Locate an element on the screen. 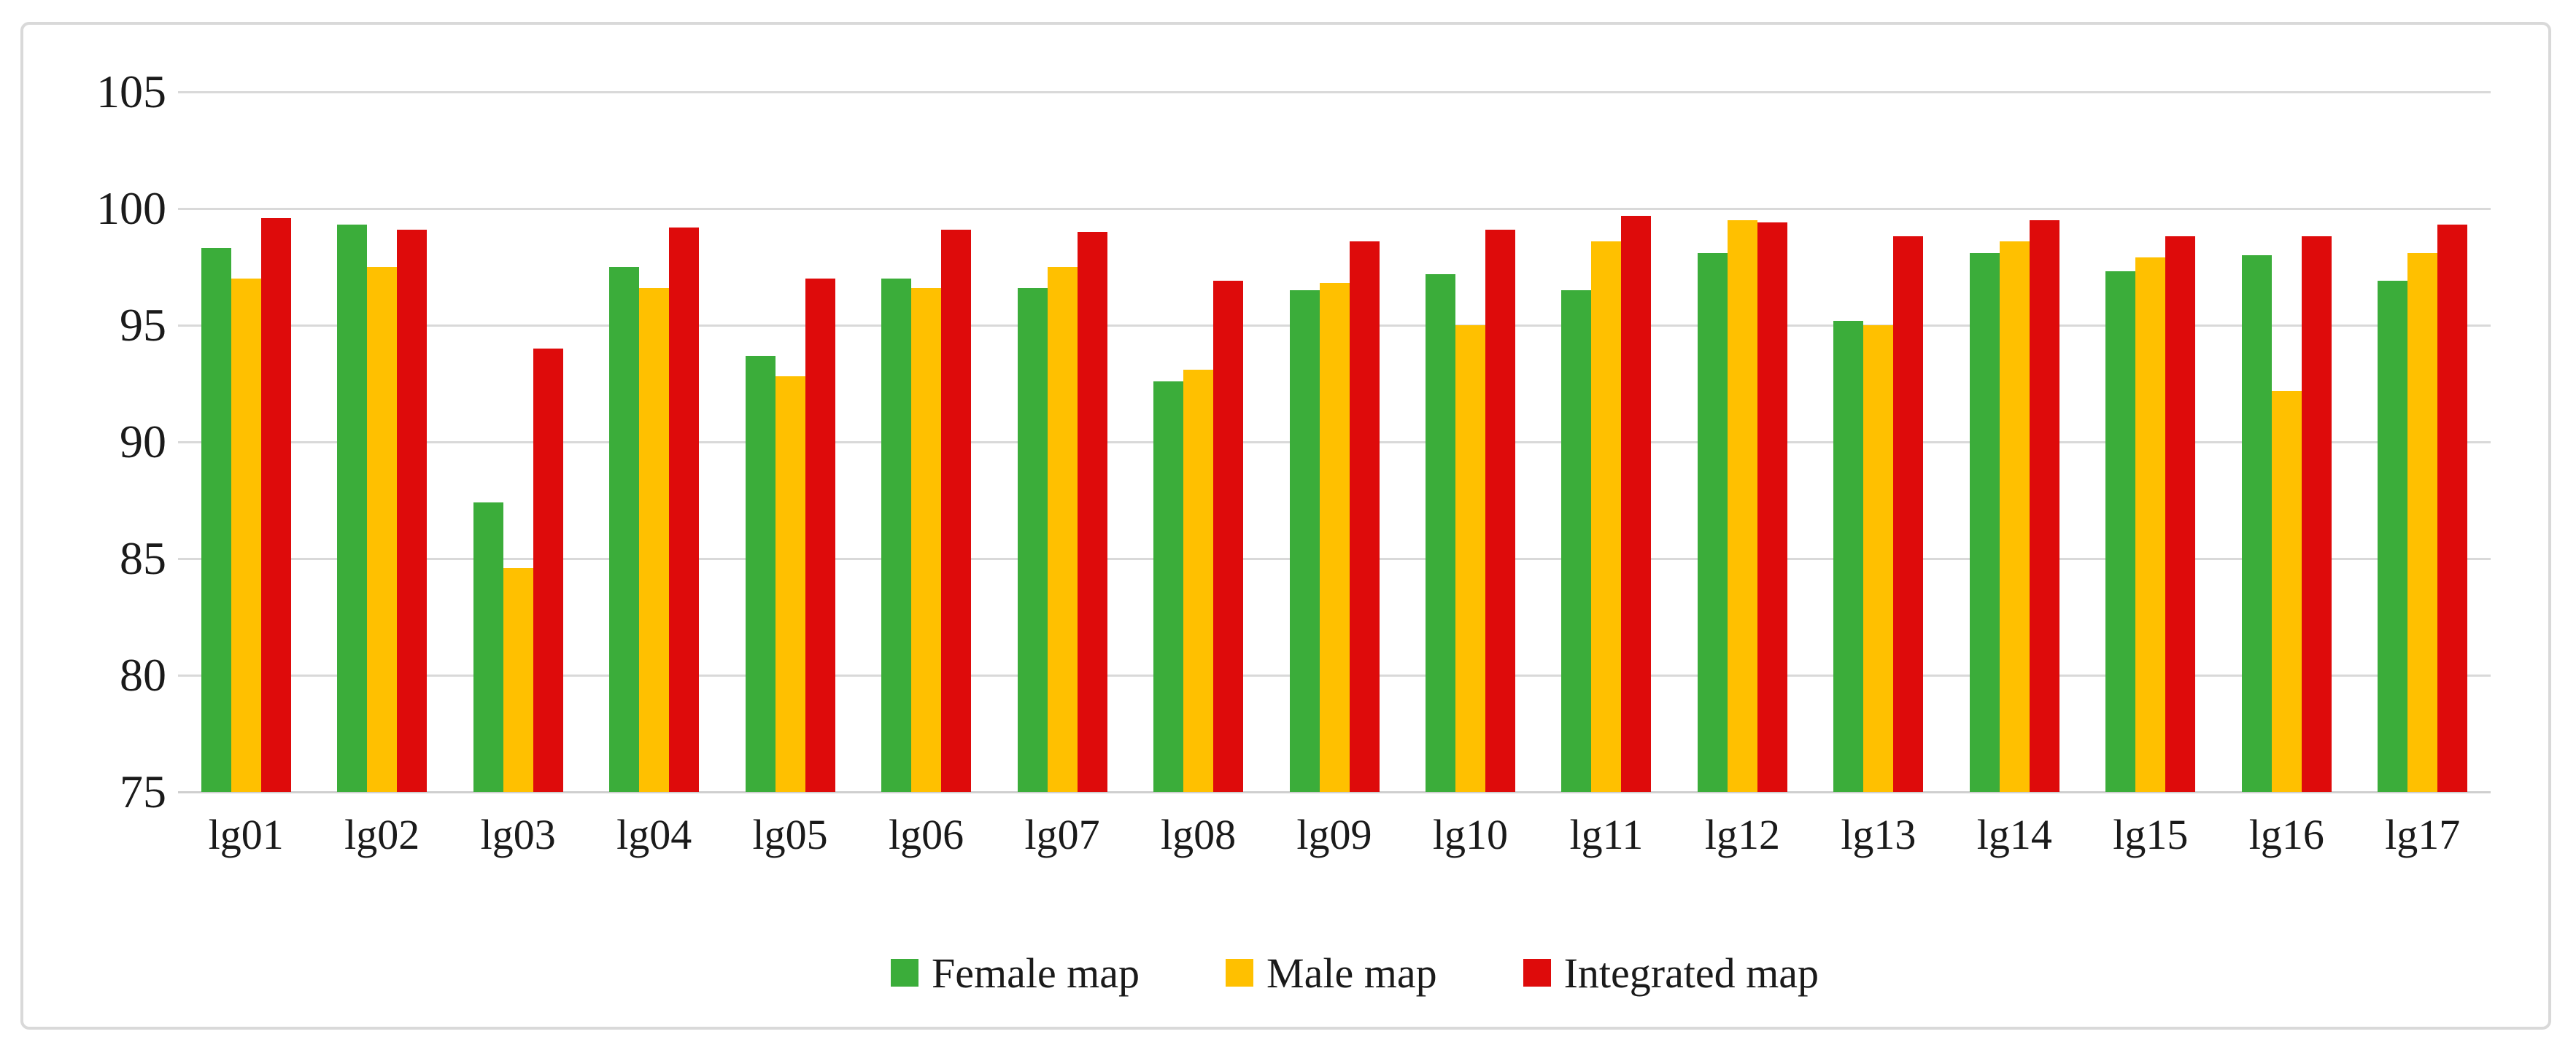 The image size is (2576, 1061). bar-lg17-male-map is located at coordinates (2422, 522).